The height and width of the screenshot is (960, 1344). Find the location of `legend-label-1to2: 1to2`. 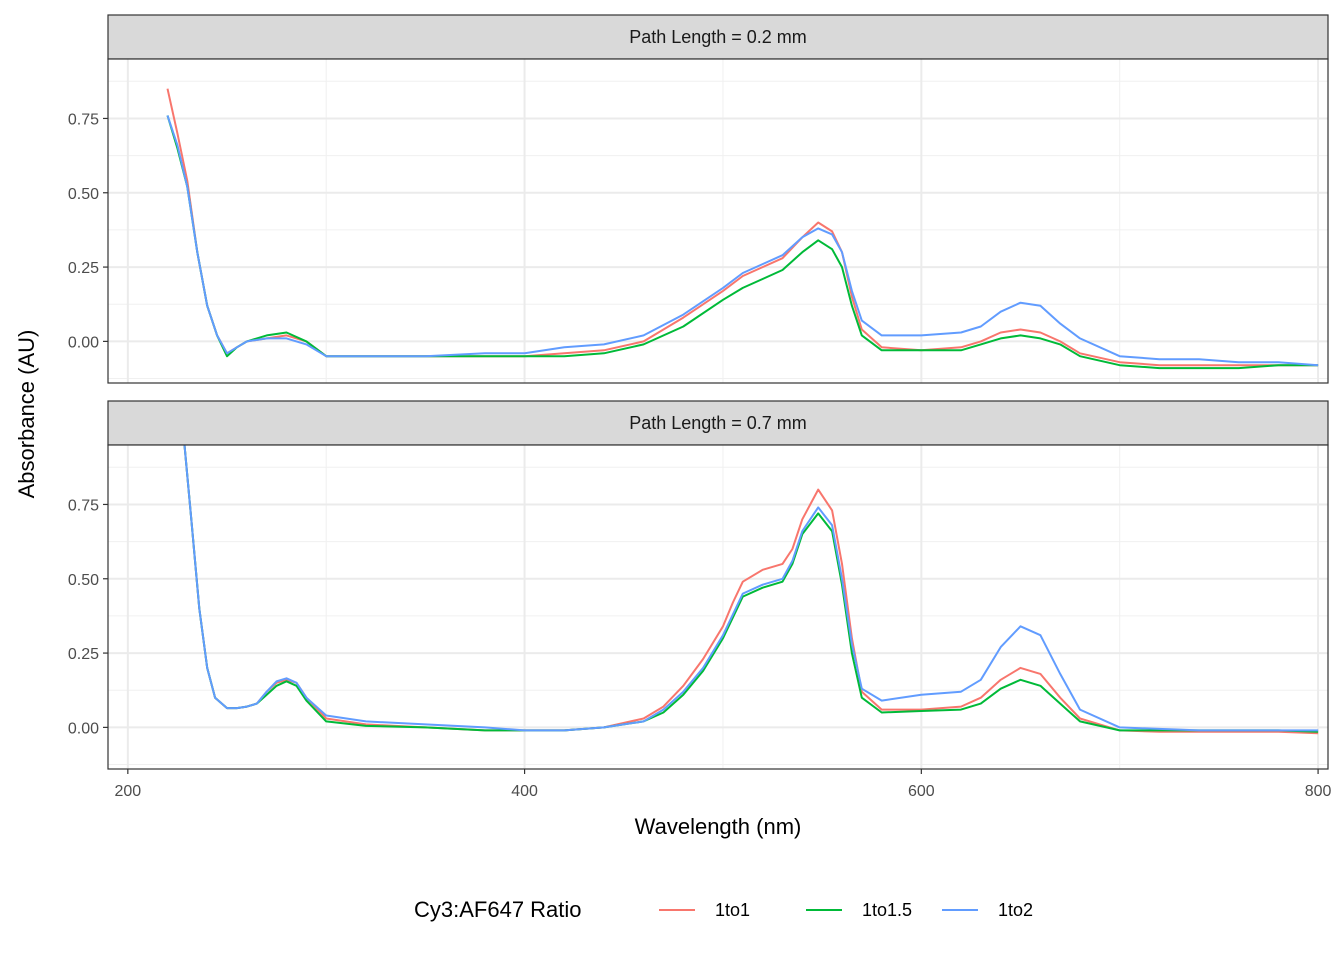

legend-label-1to2: 1to2 is located at coordinates (1015, 910).